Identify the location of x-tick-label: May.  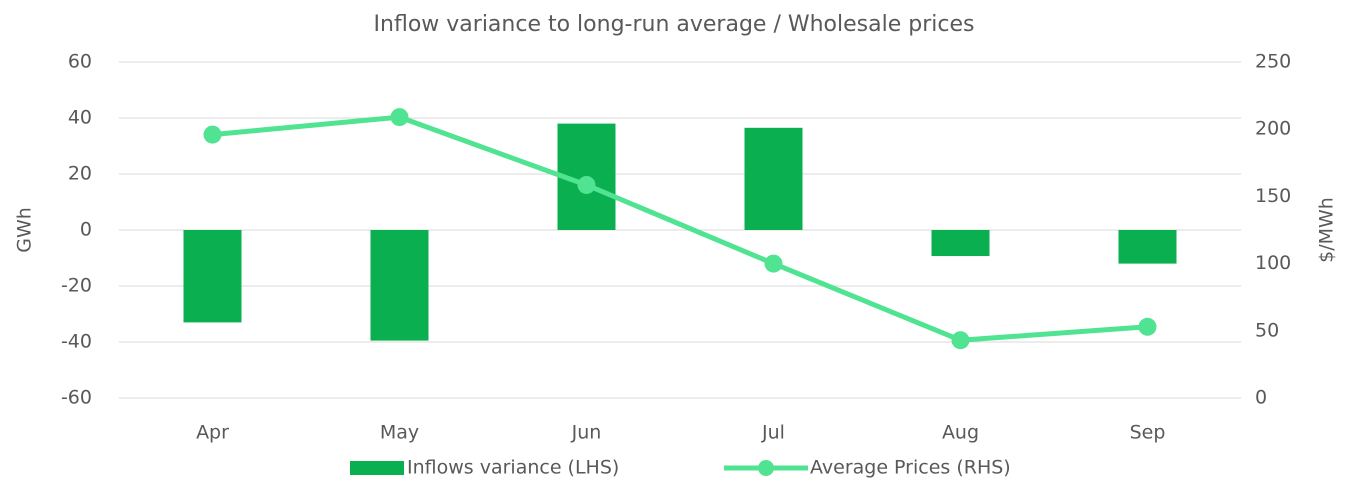
(399, 433).